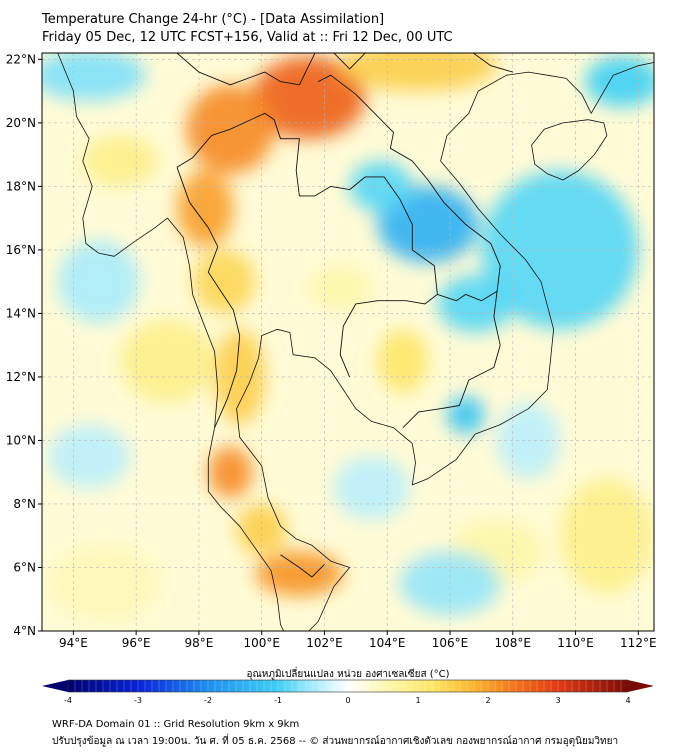  I want to click on lon-tick-label: 106°E, so click(450, 643).